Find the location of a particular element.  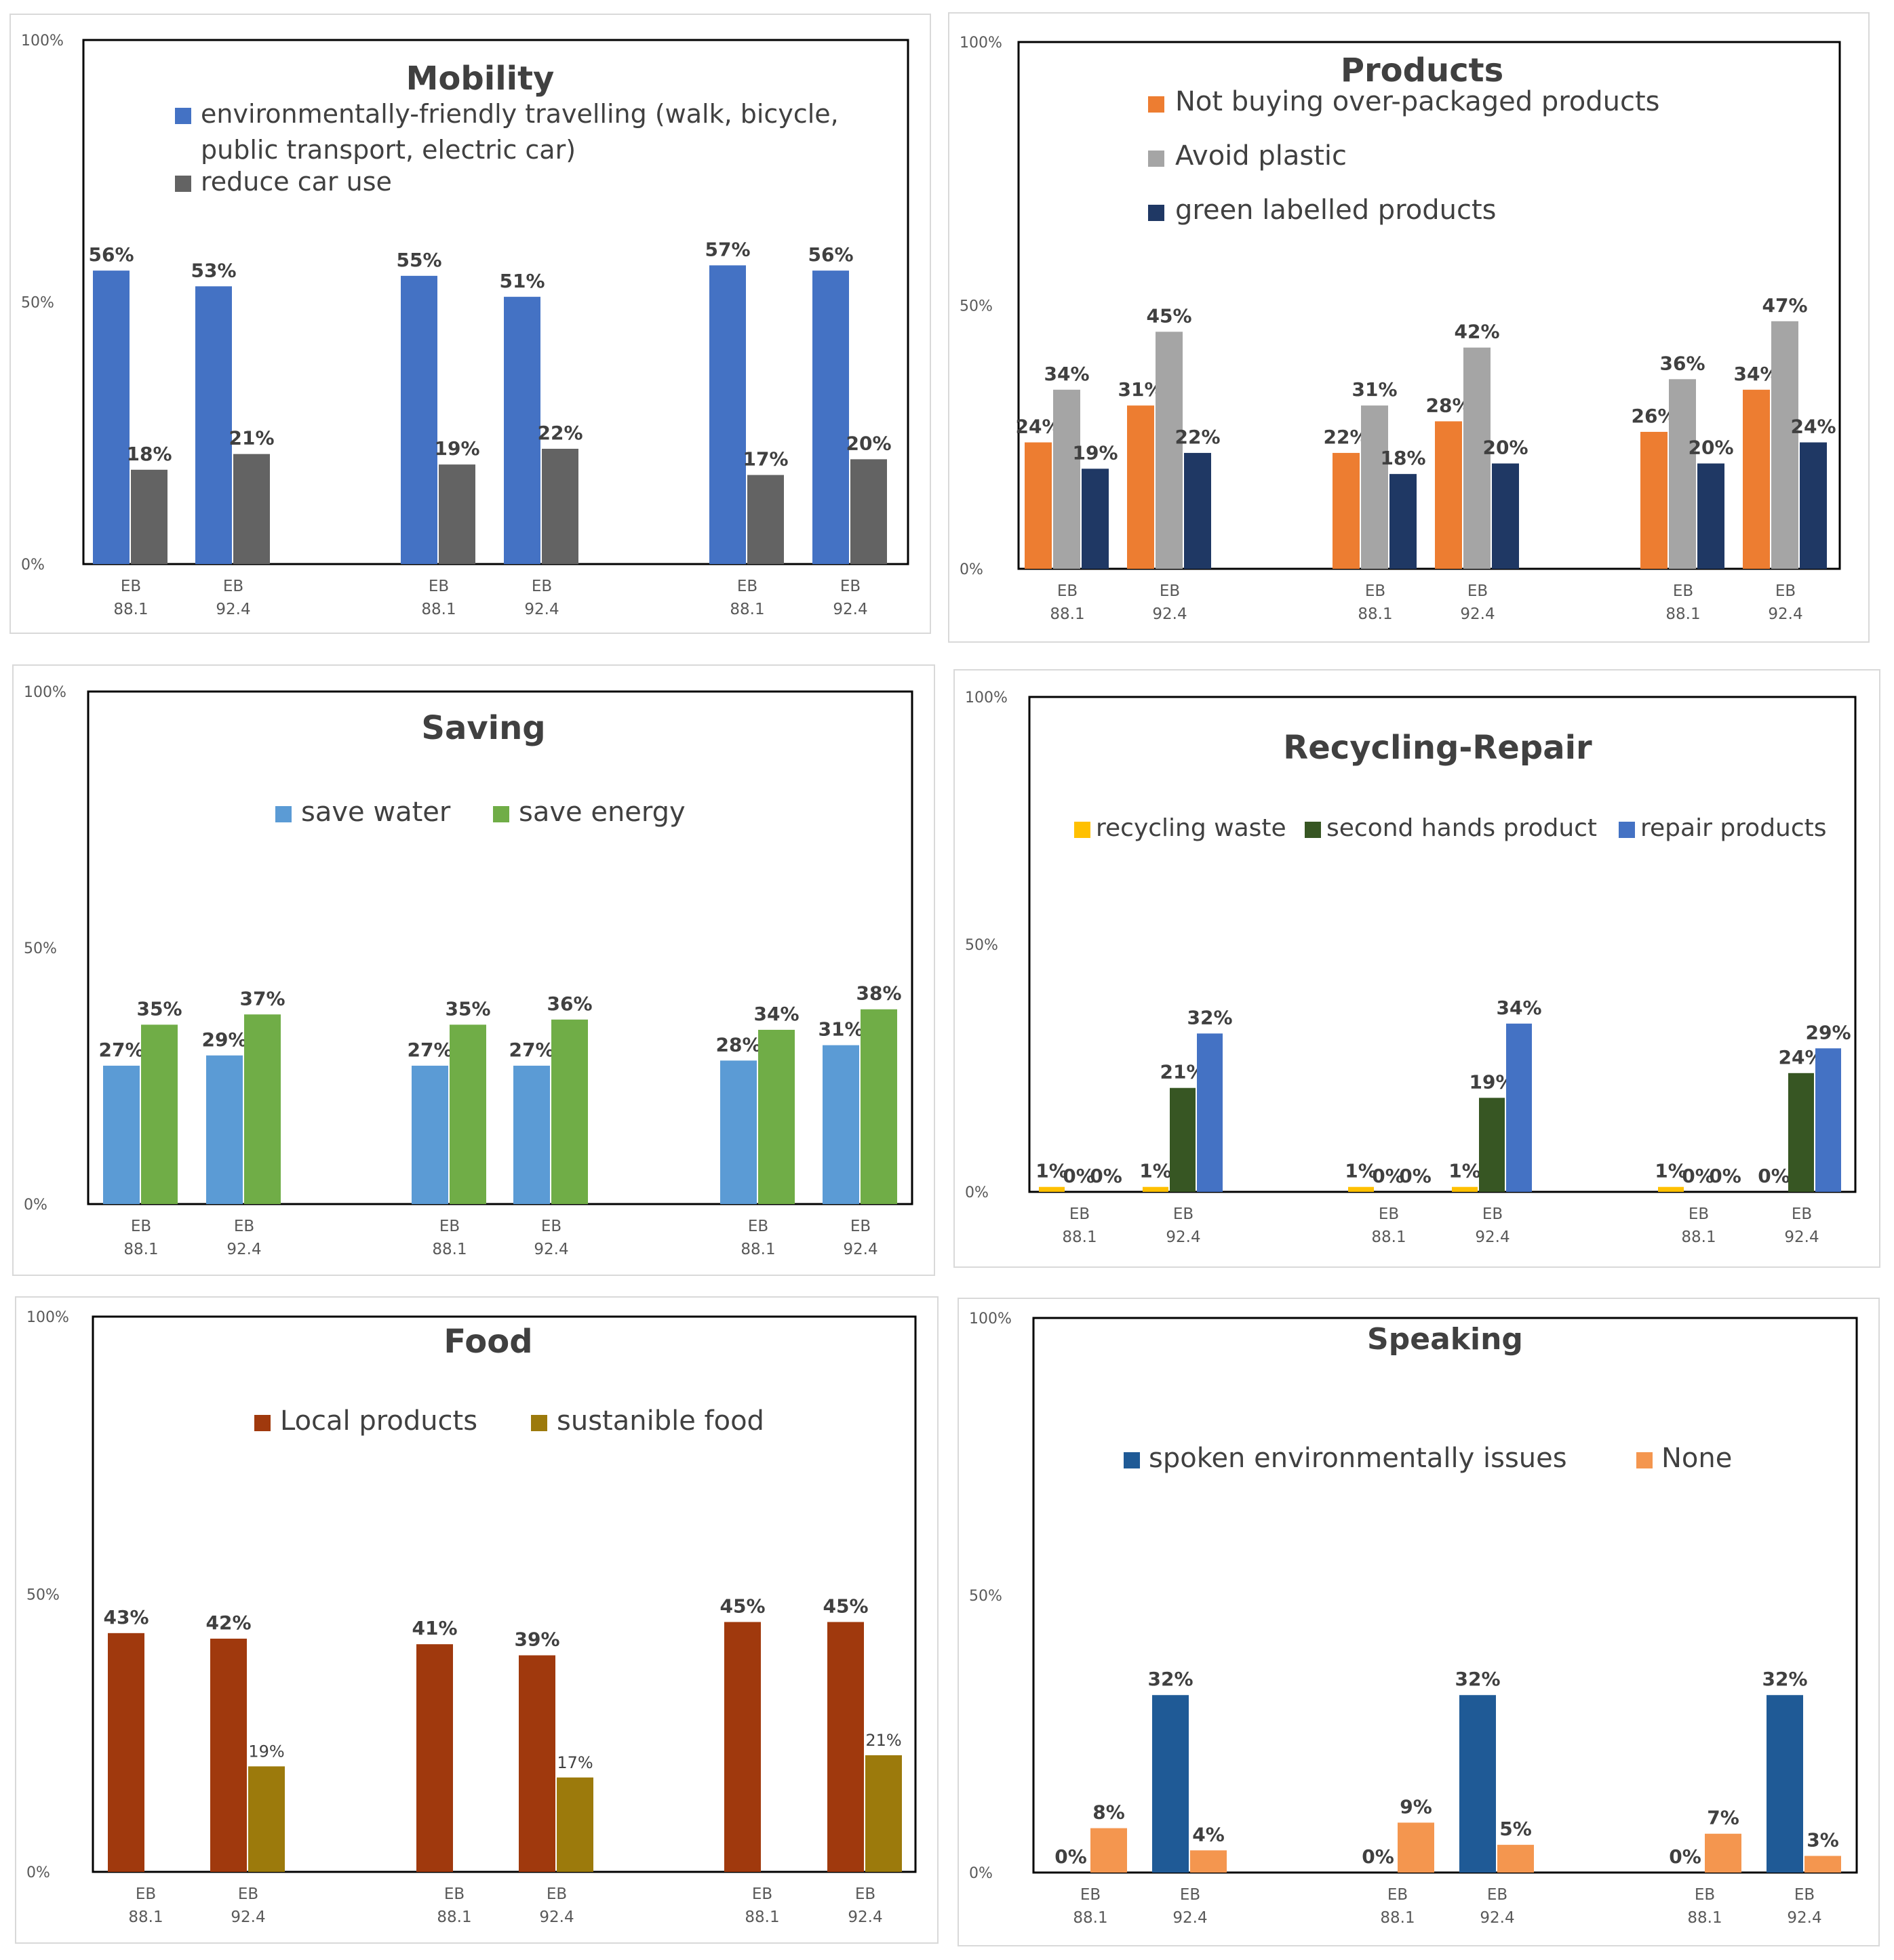

bar-green-labelled-products is located at coordinates (1710, 516).